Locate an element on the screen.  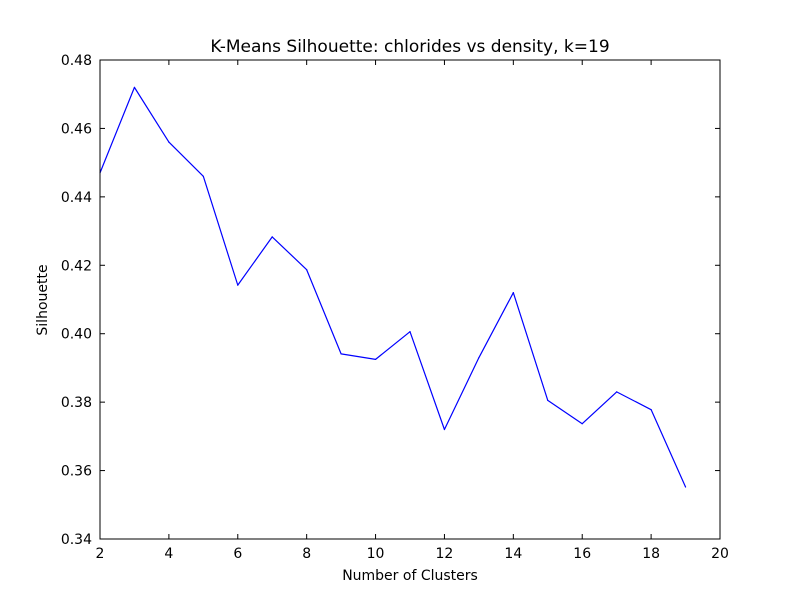
y-tick-label: 0.38 is located at coordinates (76, 403).